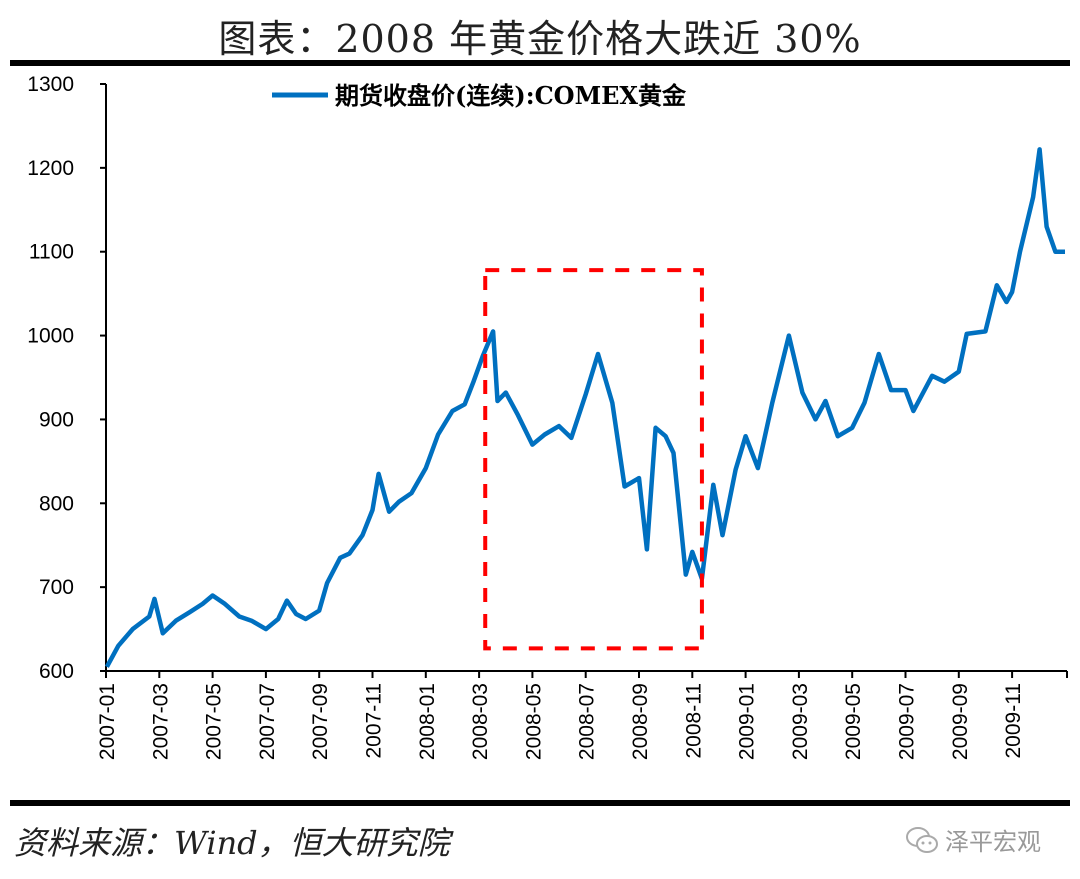 This screenshot has height=879, width=1080. What do you see at coordinates (232, 843) in the screenshot?
I see `source-note: 资料来源：Wind，恒大研究院` at bounding box center [232, 843].